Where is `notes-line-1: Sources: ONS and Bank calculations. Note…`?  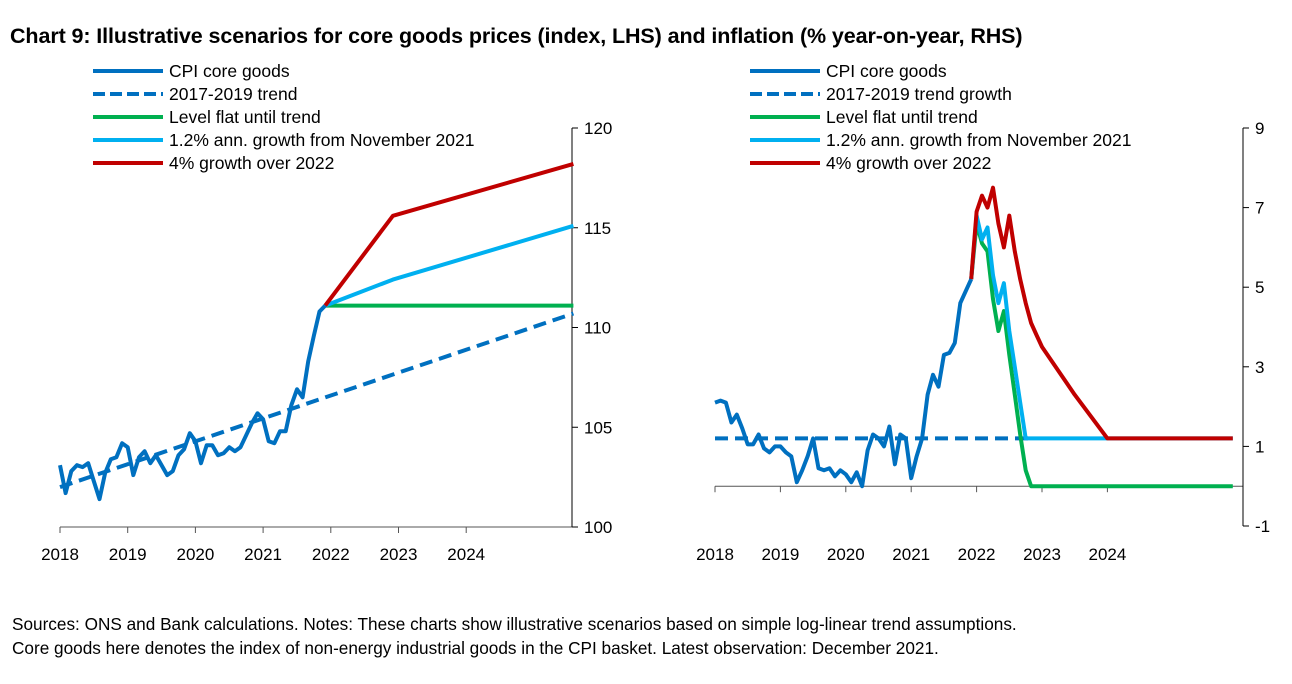 notes-line-1: Sources: ONS and Bank calculations. Note… is located at coordinates (514, 624).